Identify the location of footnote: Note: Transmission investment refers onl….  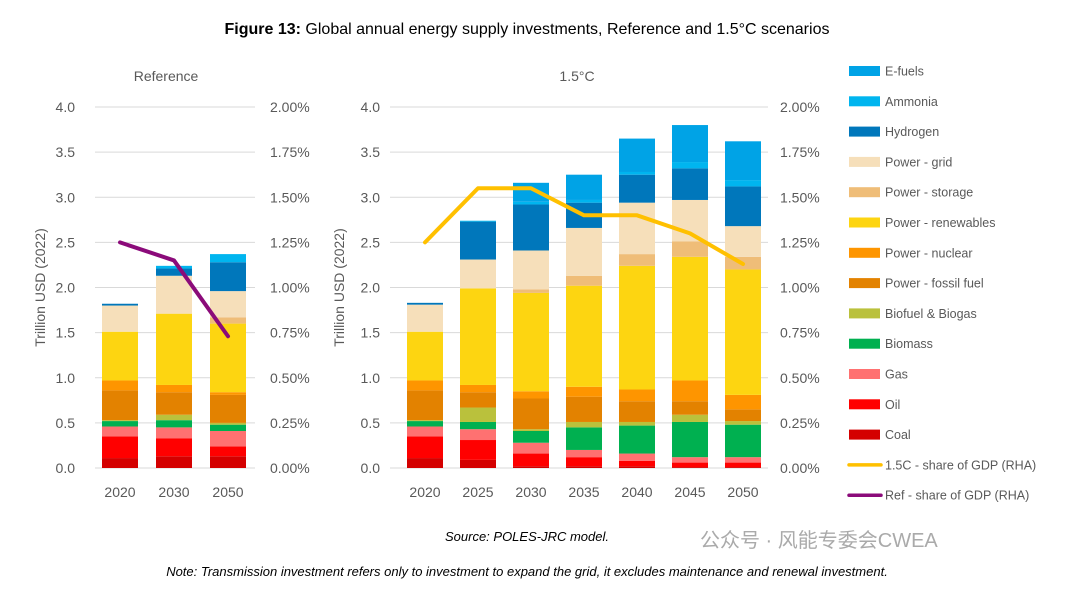
(527, 571).